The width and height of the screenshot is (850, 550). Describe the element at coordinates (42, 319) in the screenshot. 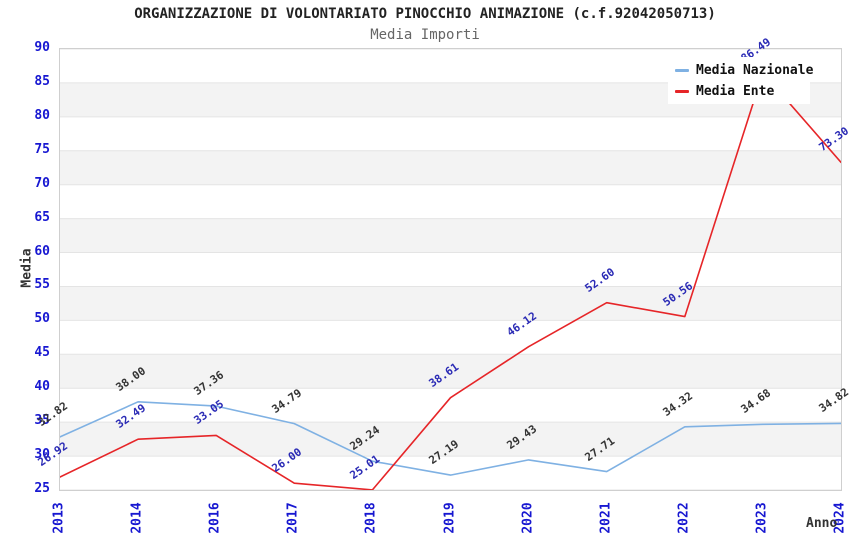

I see `y-tick-label: 50` at that location.